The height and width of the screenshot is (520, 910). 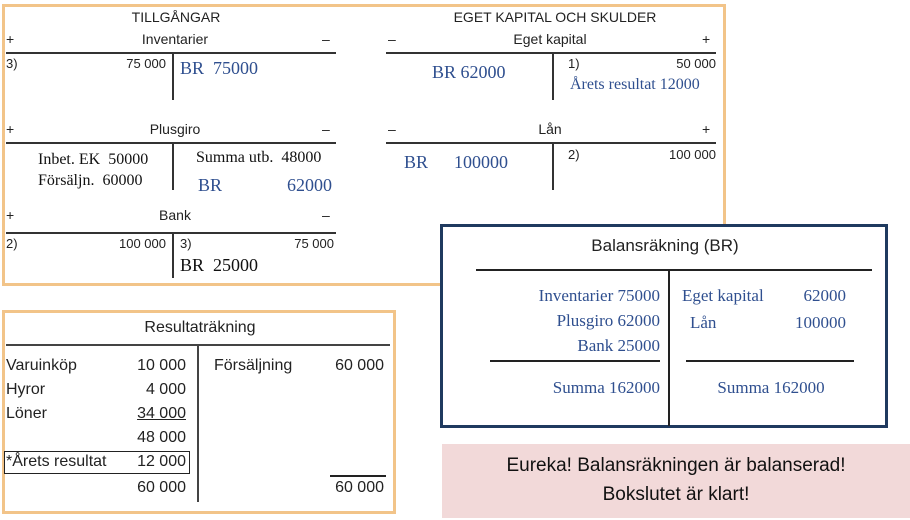 What do you see at coordinates (820, 322) in the screenshot?
I see `bs-liability-amount: 100000` at bounding box center [820, 322].